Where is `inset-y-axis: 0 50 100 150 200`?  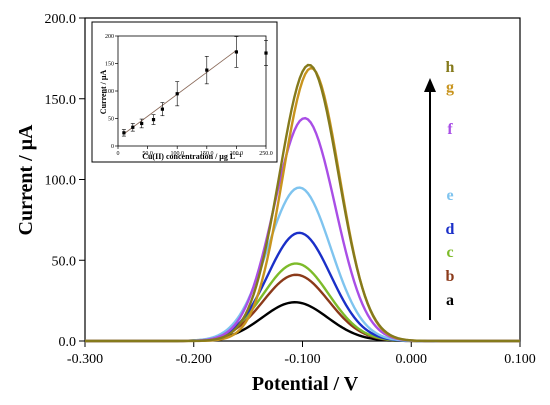
inset-y-axis: 0 50 100 150 200 is located at coordinates (111, 92).